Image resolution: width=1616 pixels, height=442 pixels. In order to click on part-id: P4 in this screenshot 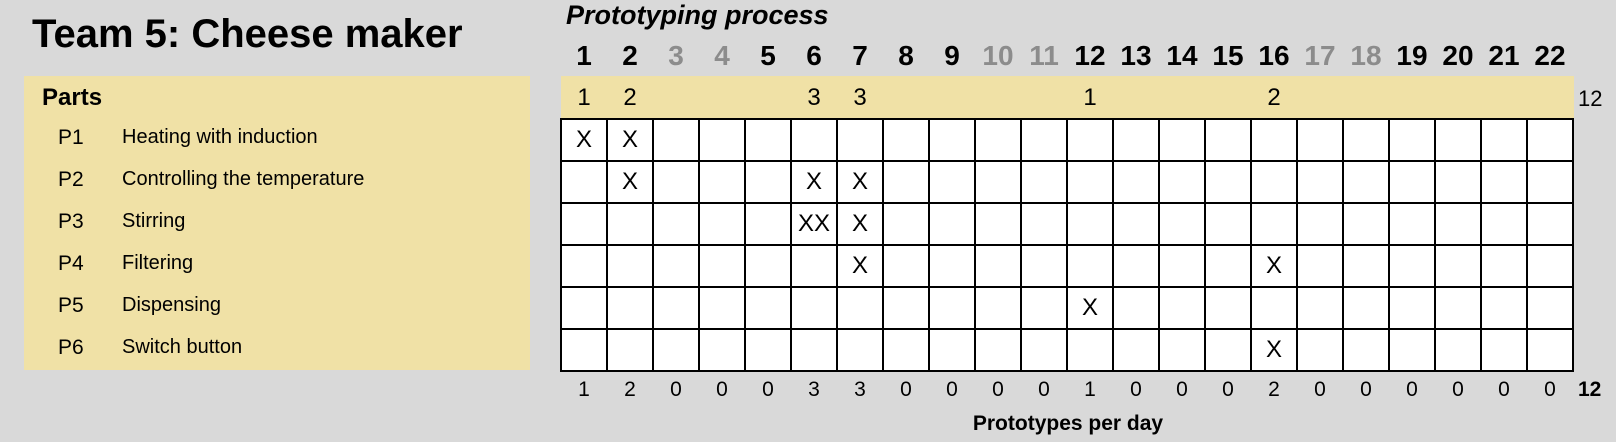, I will do `click(71, 263)`.